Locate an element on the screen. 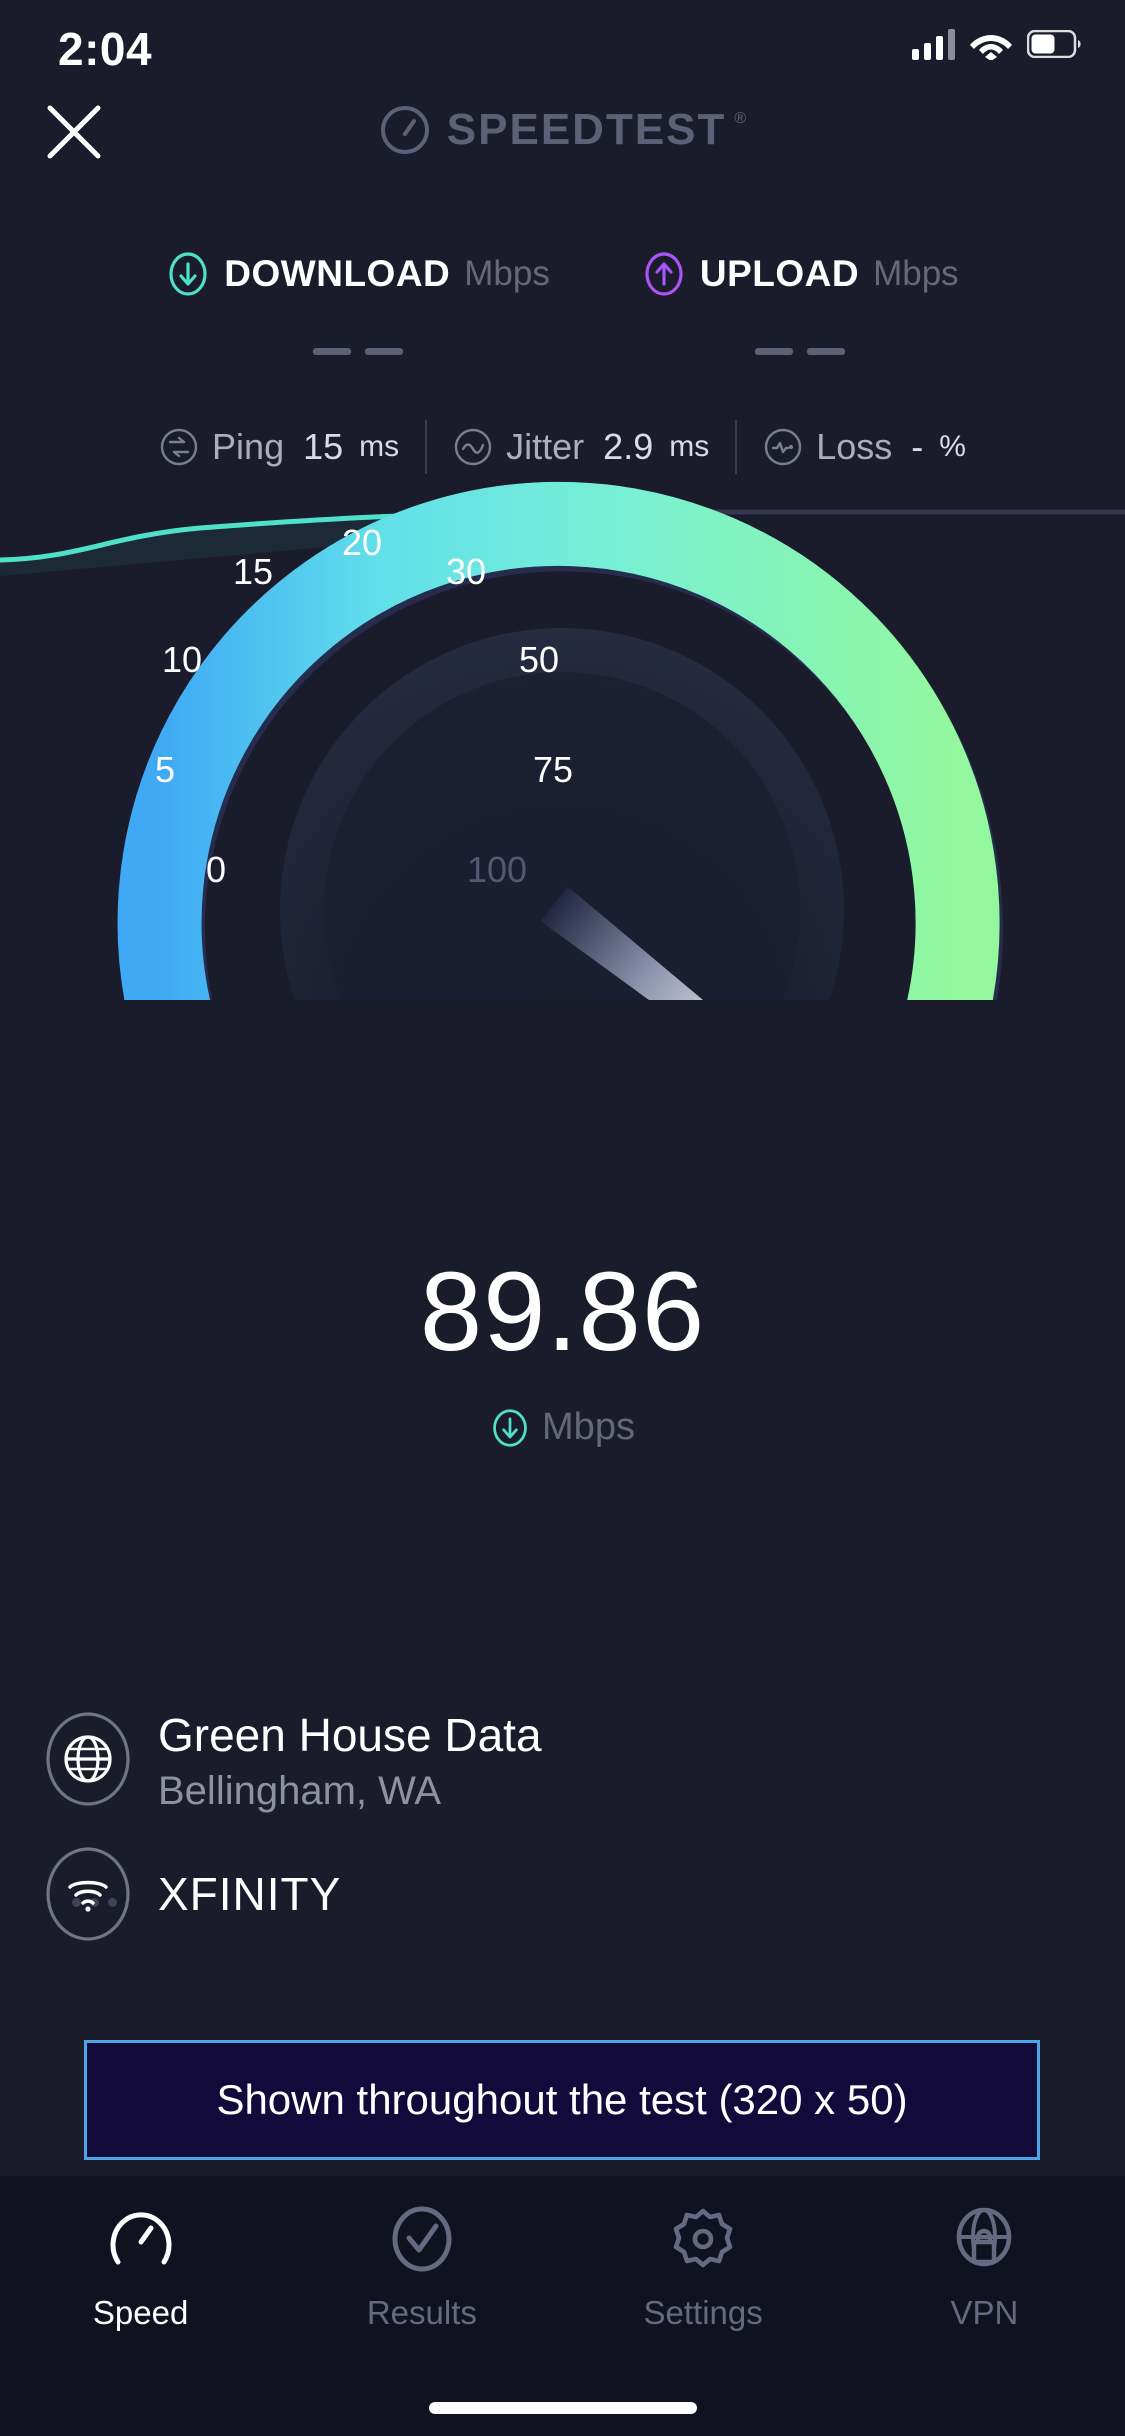  check-circle-icon is located at coordinates (422, 2239).